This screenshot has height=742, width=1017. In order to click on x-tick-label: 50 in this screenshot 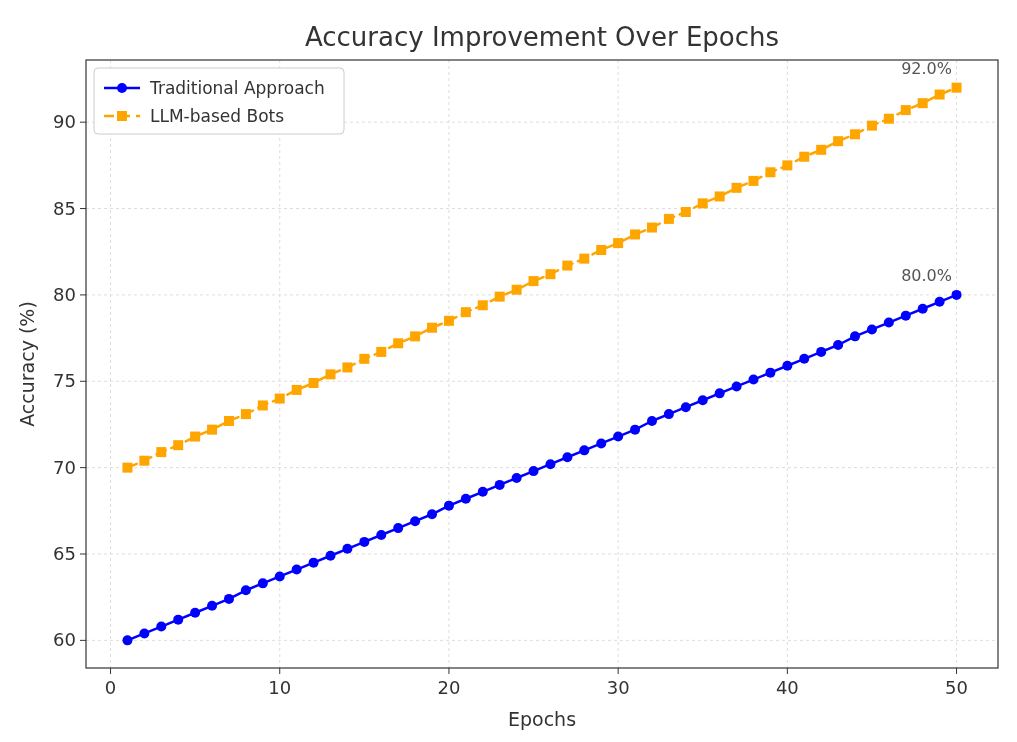, I will do `click(956, 687)`.